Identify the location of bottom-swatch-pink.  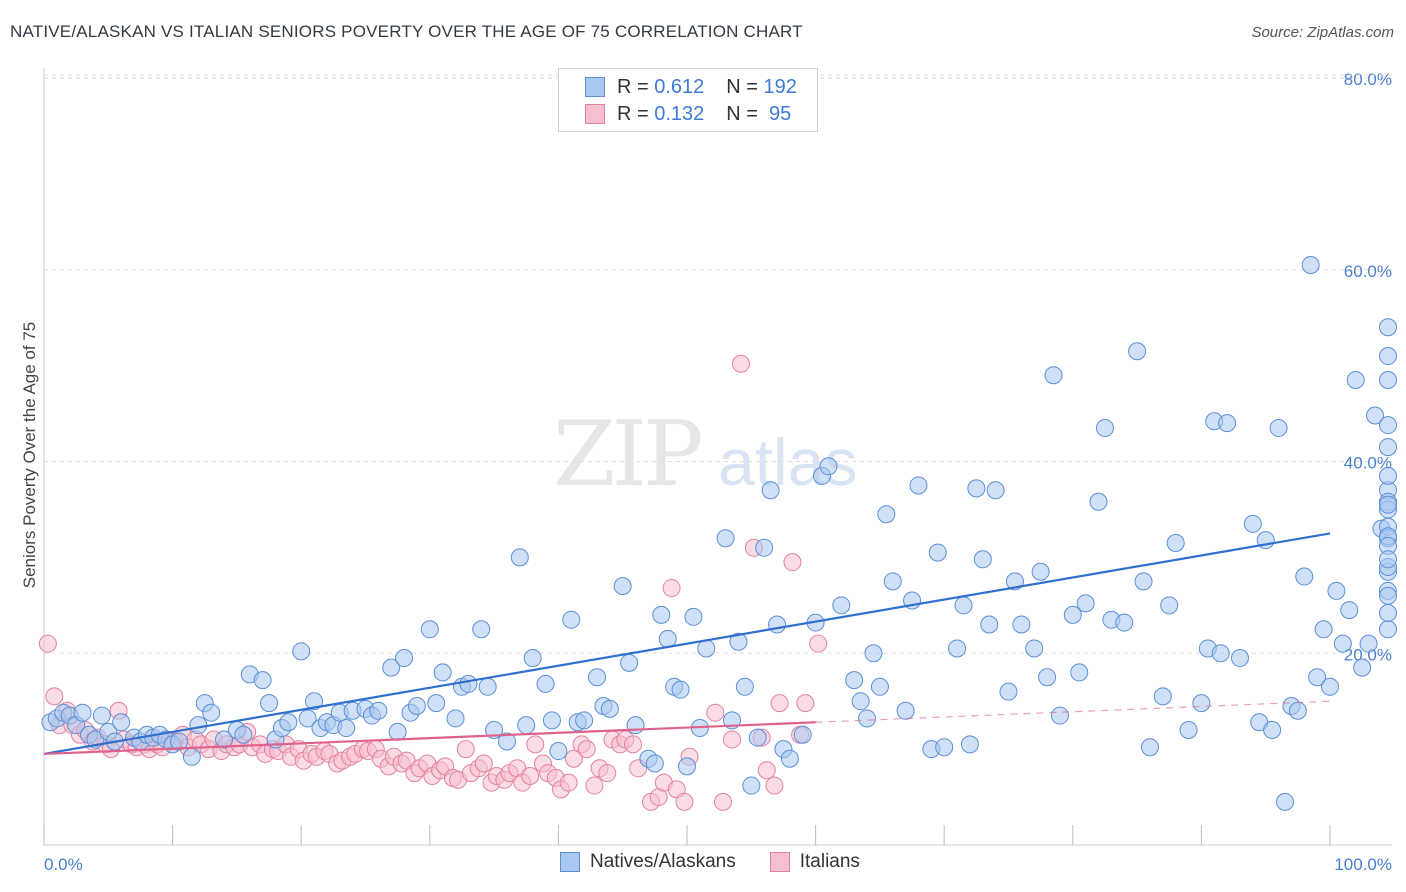
(779, 862).